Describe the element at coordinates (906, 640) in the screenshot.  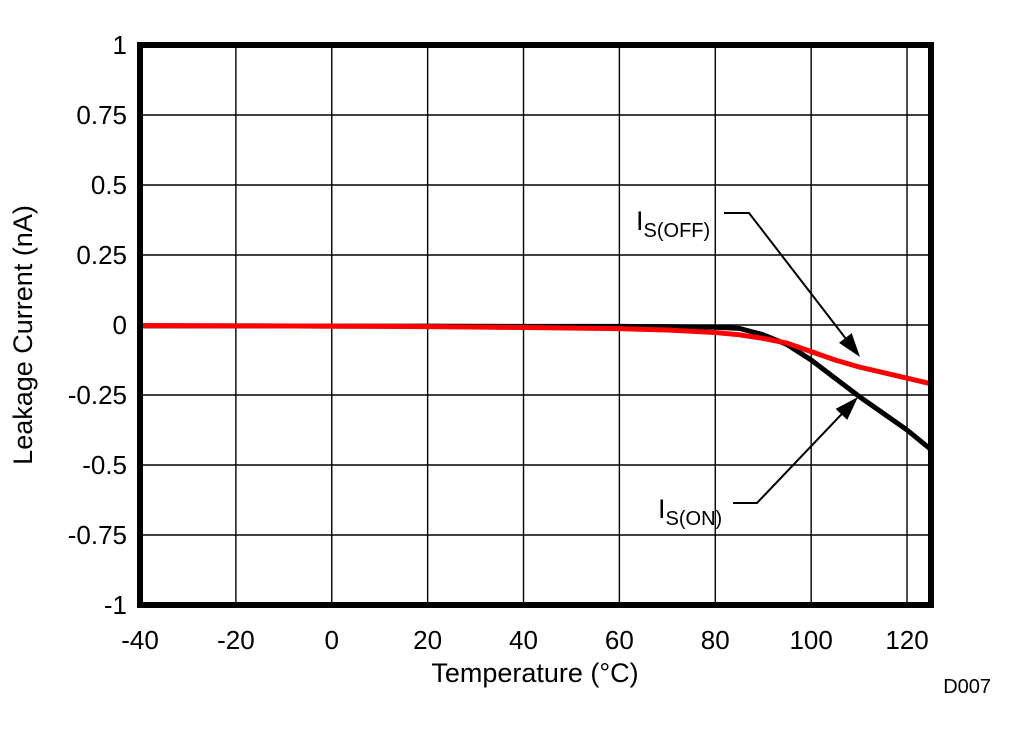
I see `x-tick-label-120: 120` at that location.